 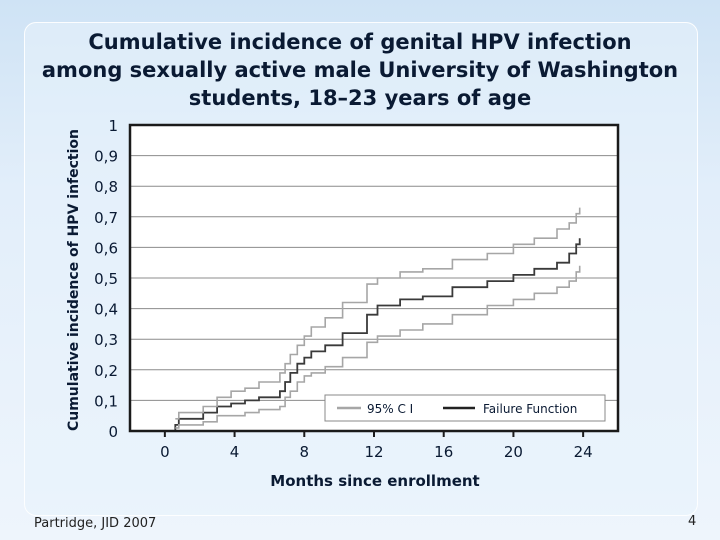 I want to click on y-tick-label: 0,3, so click(x=106, y=340).